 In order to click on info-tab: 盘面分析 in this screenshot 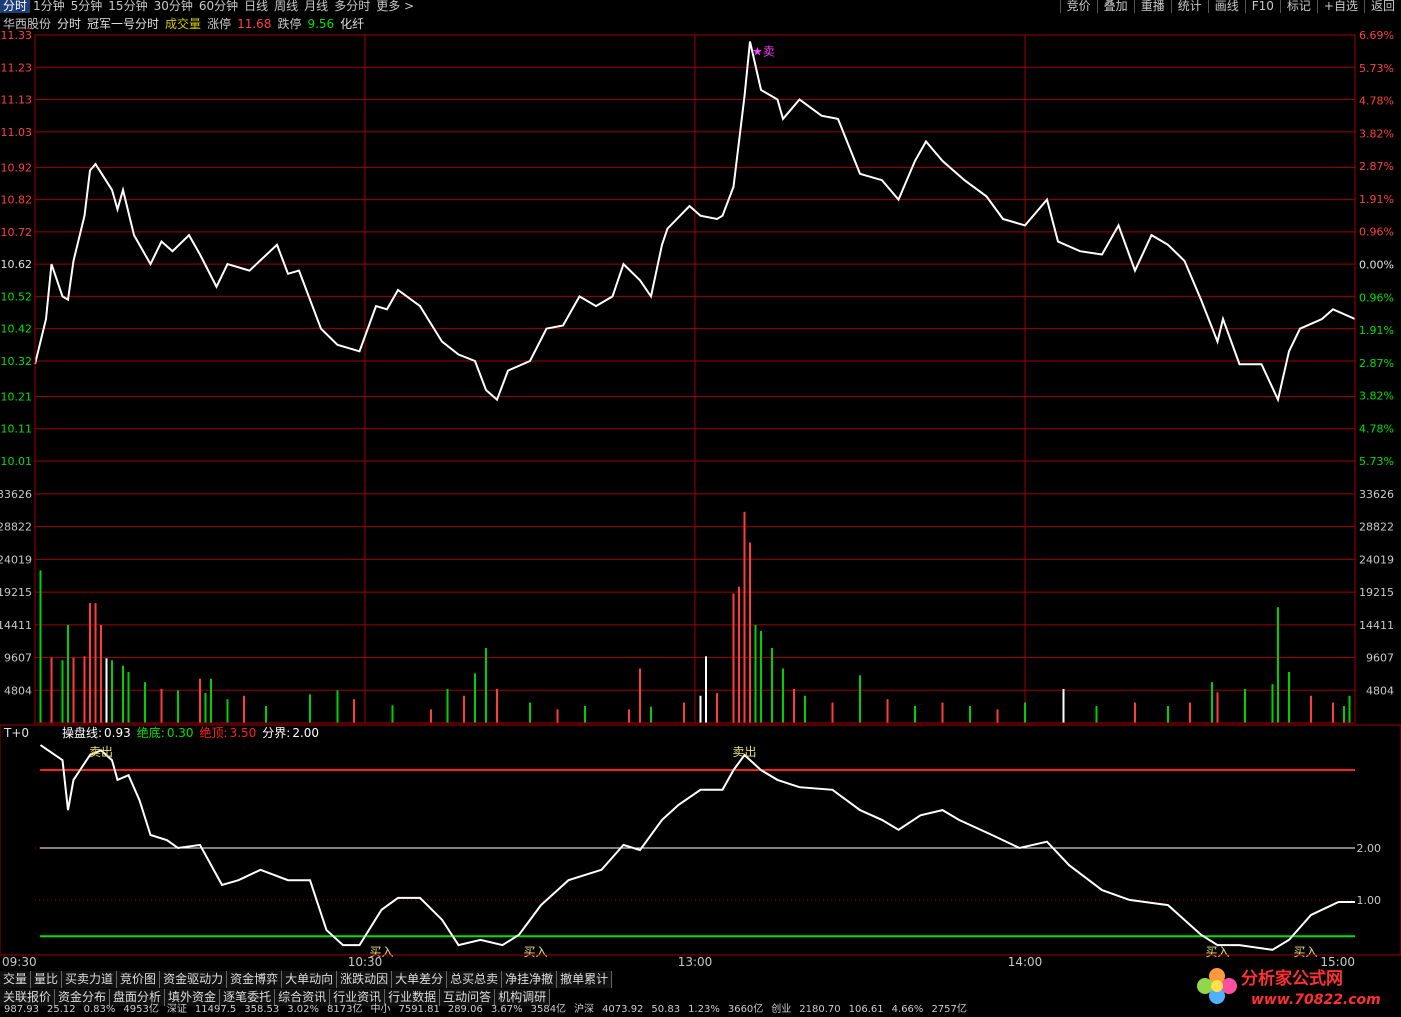, I will do `click(138, 997)`.